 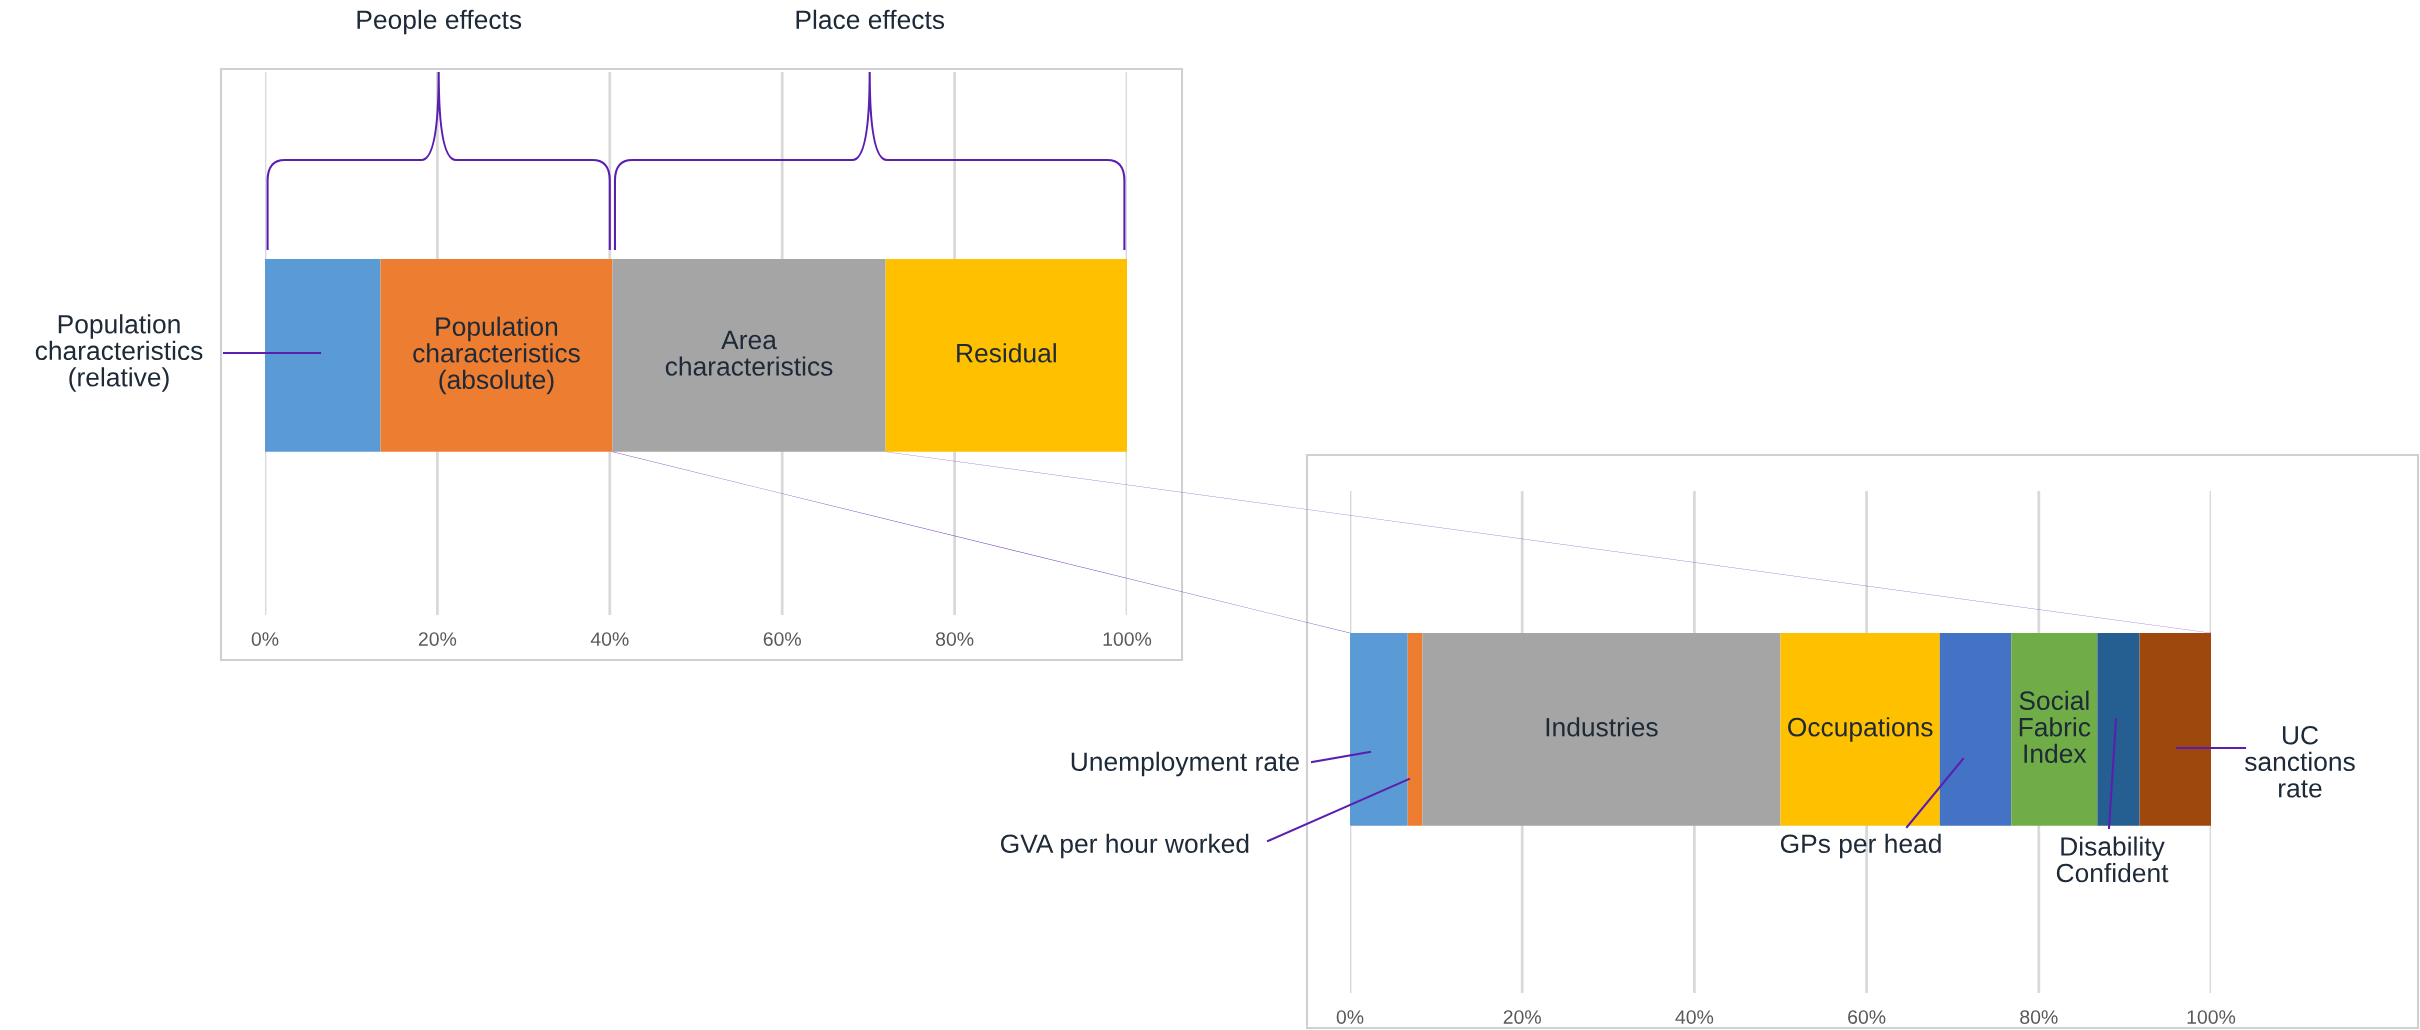 I want to click on text: People effects, so click(x=439, y=22).